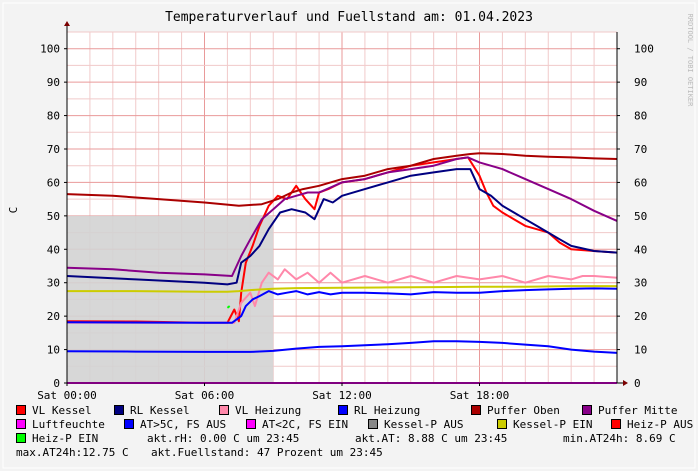  What do you see at coordinates (53, 316) in the screenshot?
I see `y-tick-label: 20` at bounding box center [53, 316].